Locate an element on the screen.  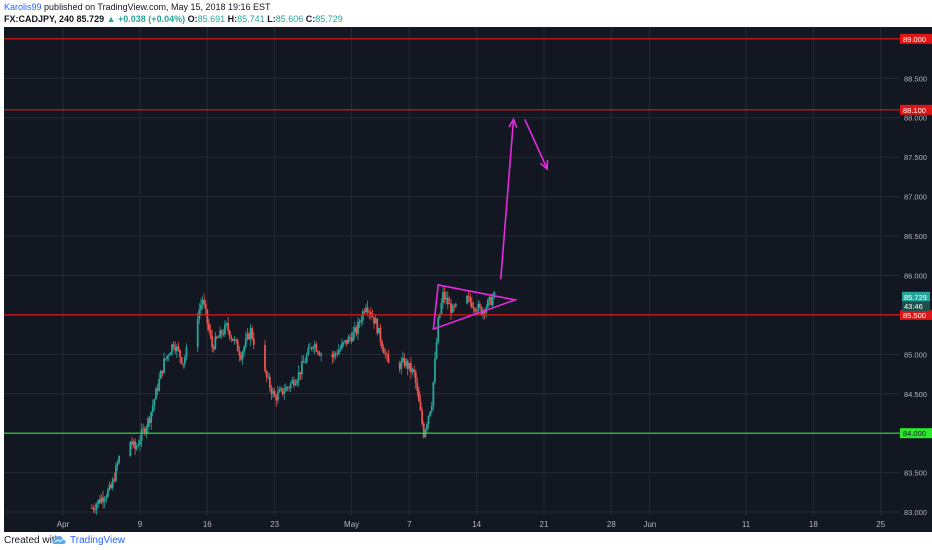
open-label: O: is located at coordinates (192, 19).